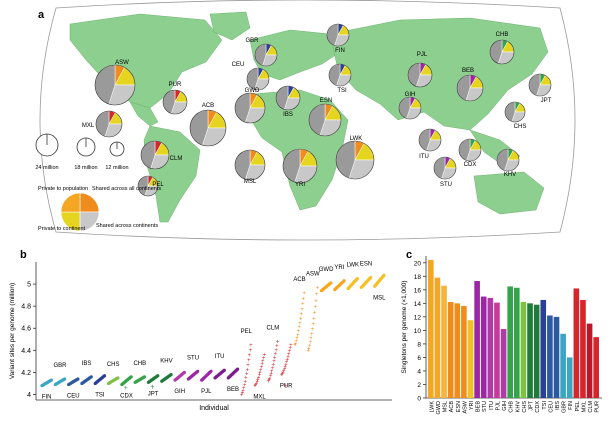 The height and width of the screenshot is (443, 610). What do you see at coordinates (313, 312) in the screenshot?
I see `series-asw: ++++++++++++++ASW` at bounding box center [313, 312].